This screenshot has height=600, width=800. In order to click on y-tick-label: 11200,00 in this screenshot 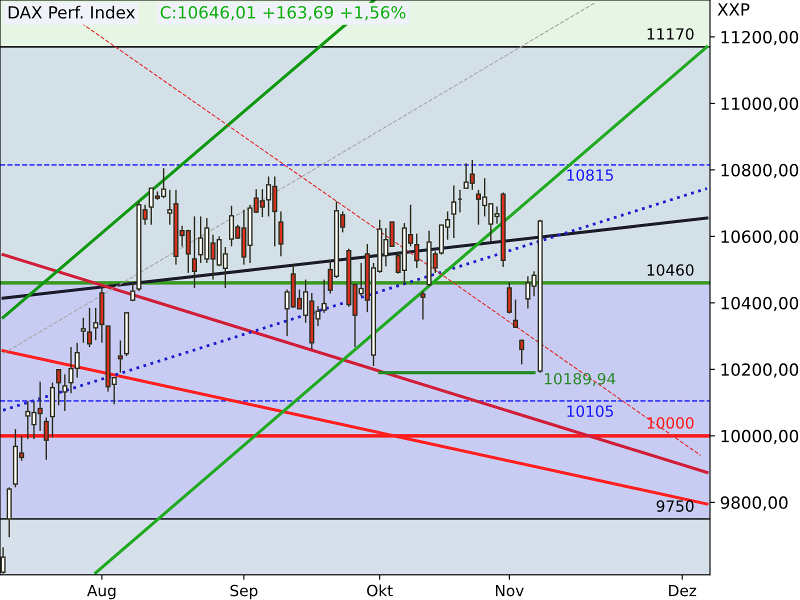, I will do `click(760, 38)`.